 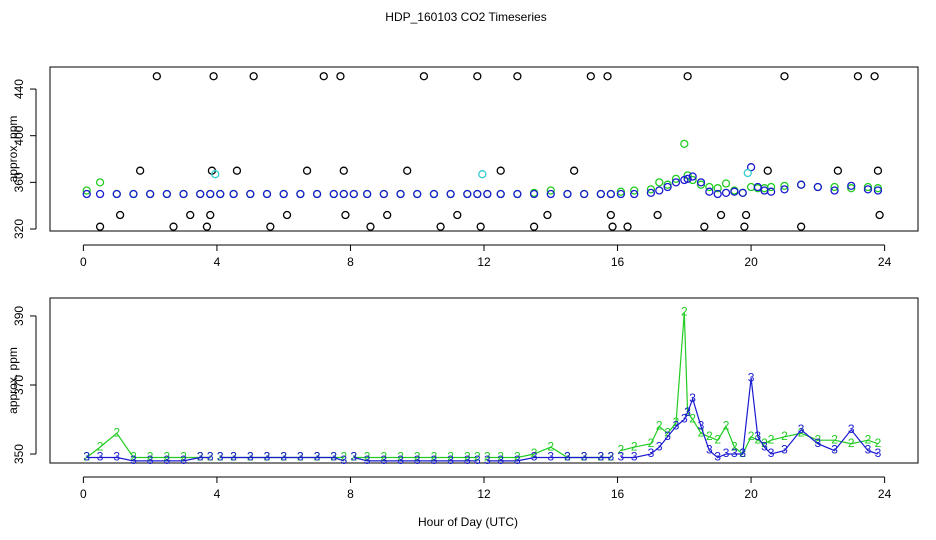 What do you see at coordinates (217, 494) in the screenshot?
I see `x-tick-label: 4` at bounding box center [217, 494].